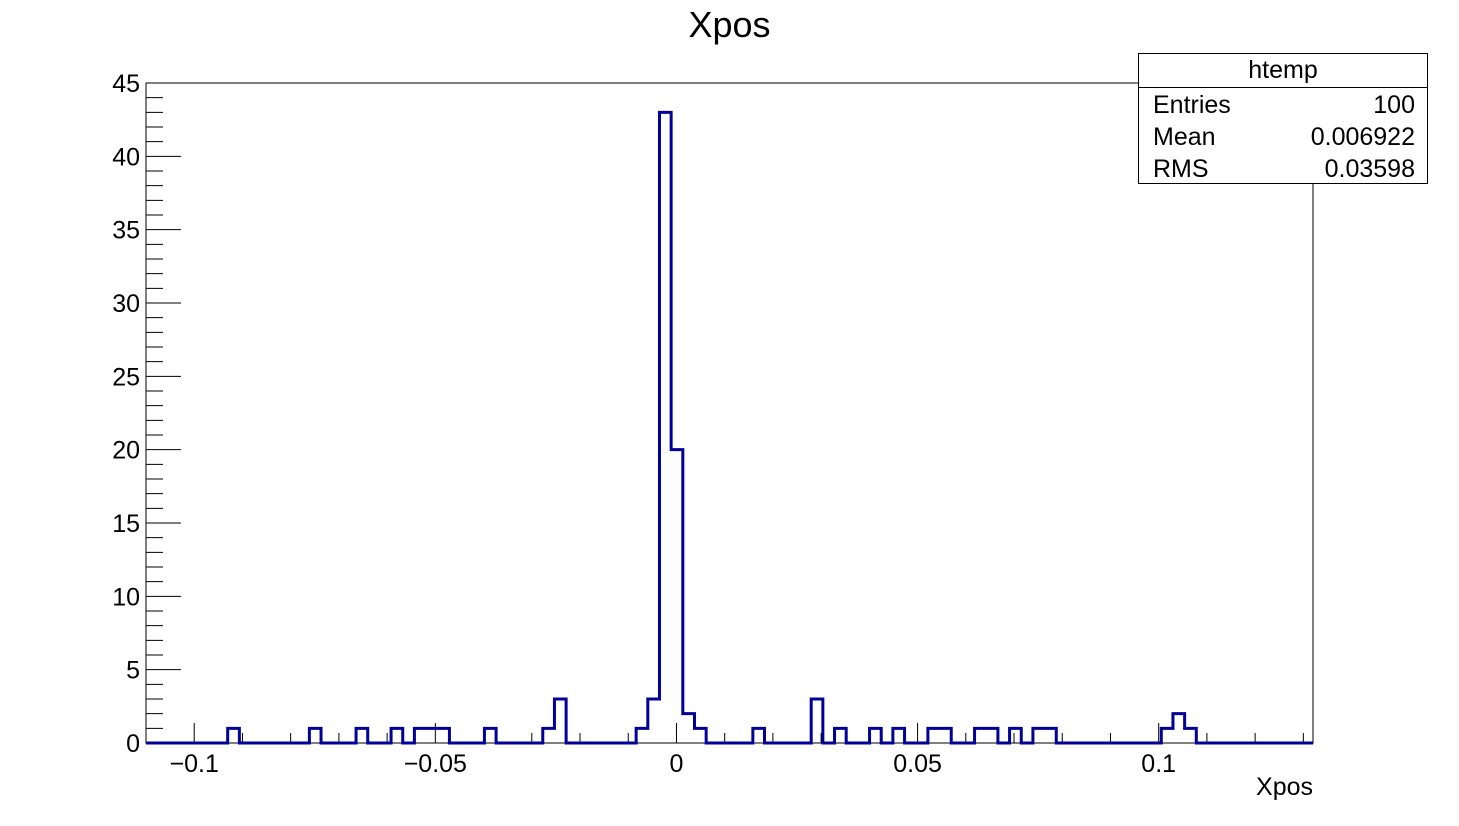 The image size is (1459, 826). Describe the element at coordinates (1283, 104) in the screenshot. I see `stats-row-entries: Entries 100` at that location.